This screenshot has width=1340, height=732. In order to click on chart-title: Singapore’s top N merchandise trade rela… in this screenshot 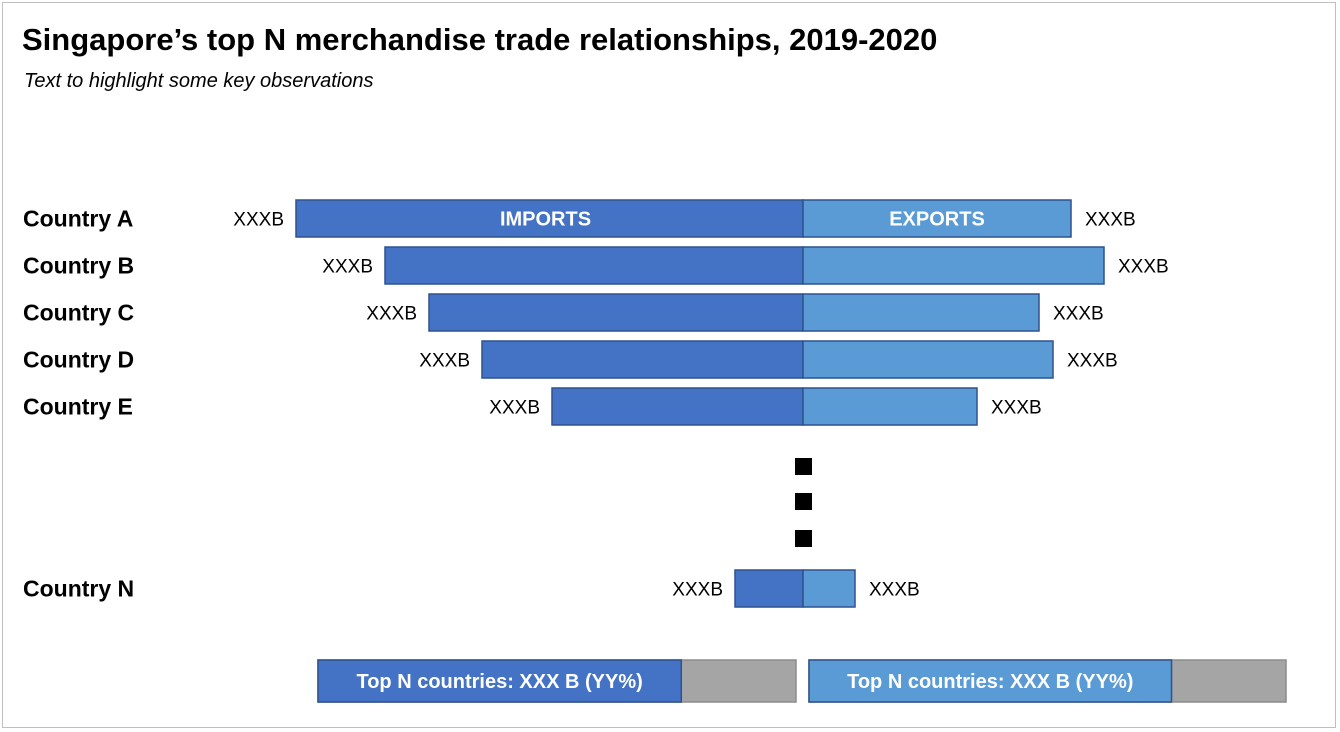, I will do `click(480, 39)`.